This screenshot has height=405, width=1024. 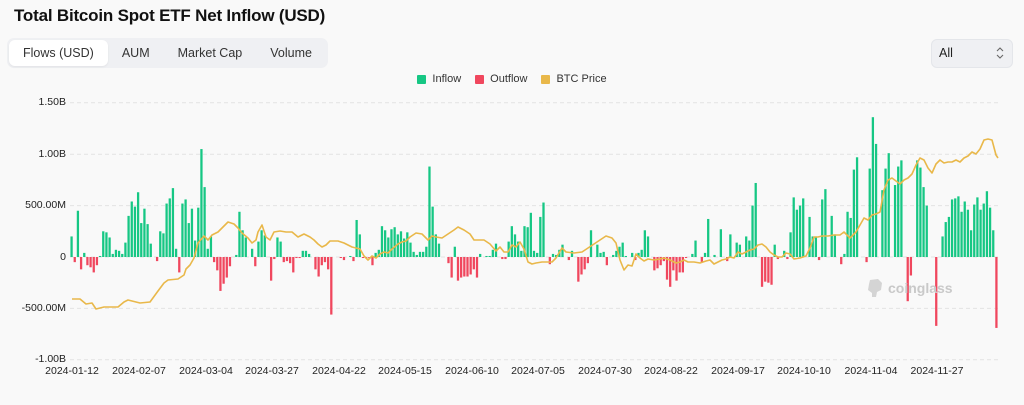 What do you see at coordinates (135, 53) in the screenshot?
I see `tab-aum: AUM` at bounding box center [135, 53].